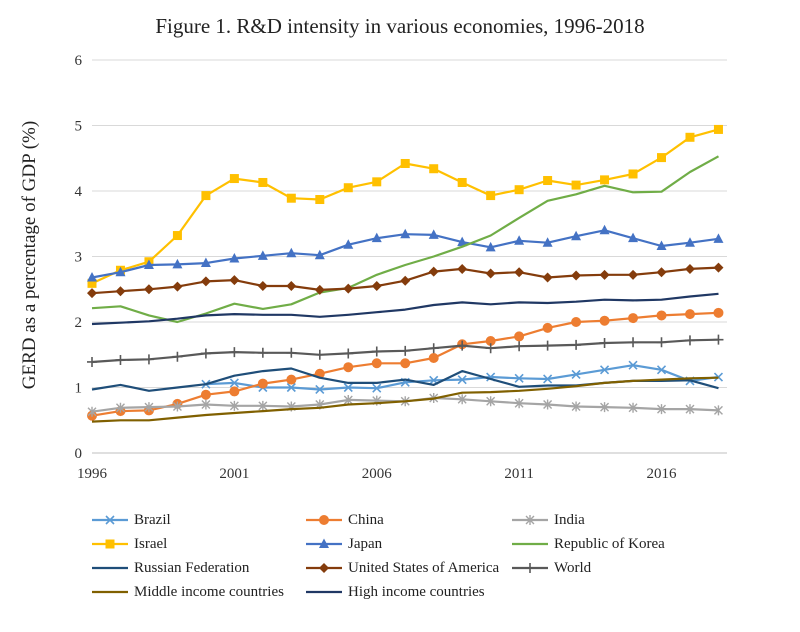  I want to click on series-high-income-countries, so click(405, 309).